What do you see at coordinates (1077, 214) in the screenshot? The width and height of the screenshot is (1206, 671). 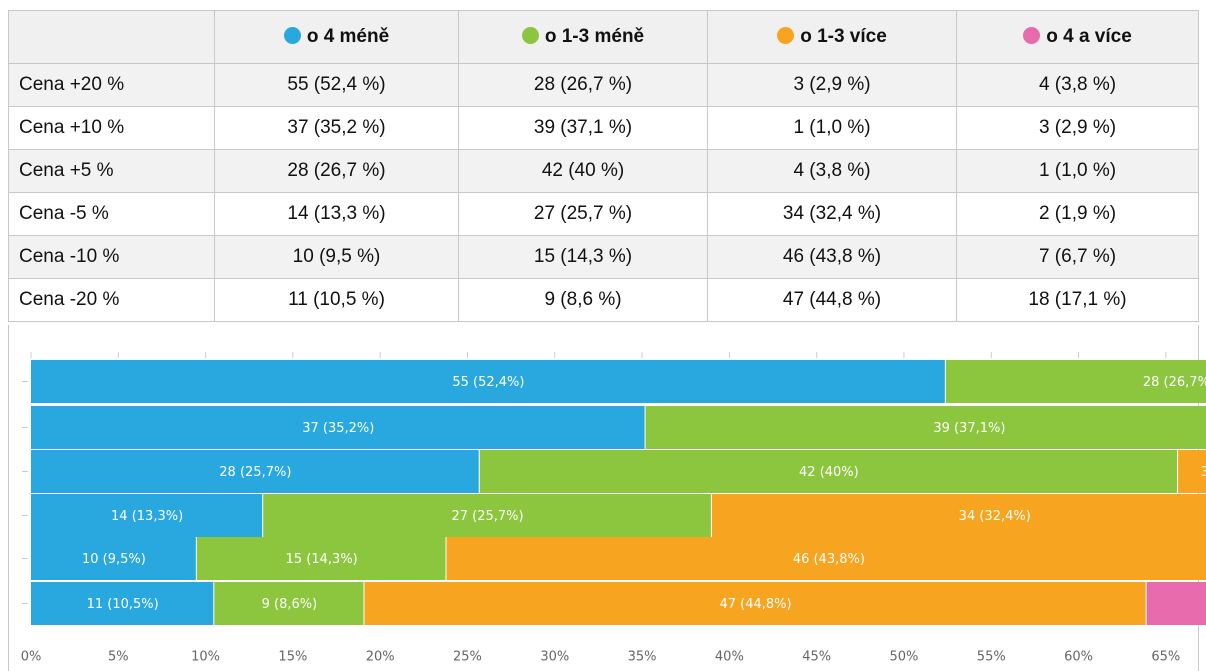 I see `table-cell: 2 (1,9 %)` at bounding box center [1077, 214].